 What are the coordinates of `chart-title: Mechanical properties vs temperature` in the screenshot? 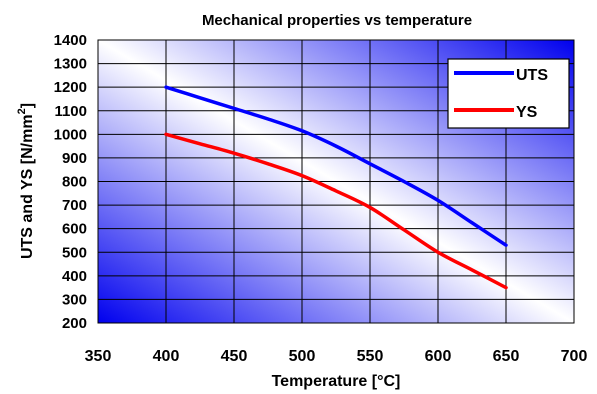 It's located at (337, 20).